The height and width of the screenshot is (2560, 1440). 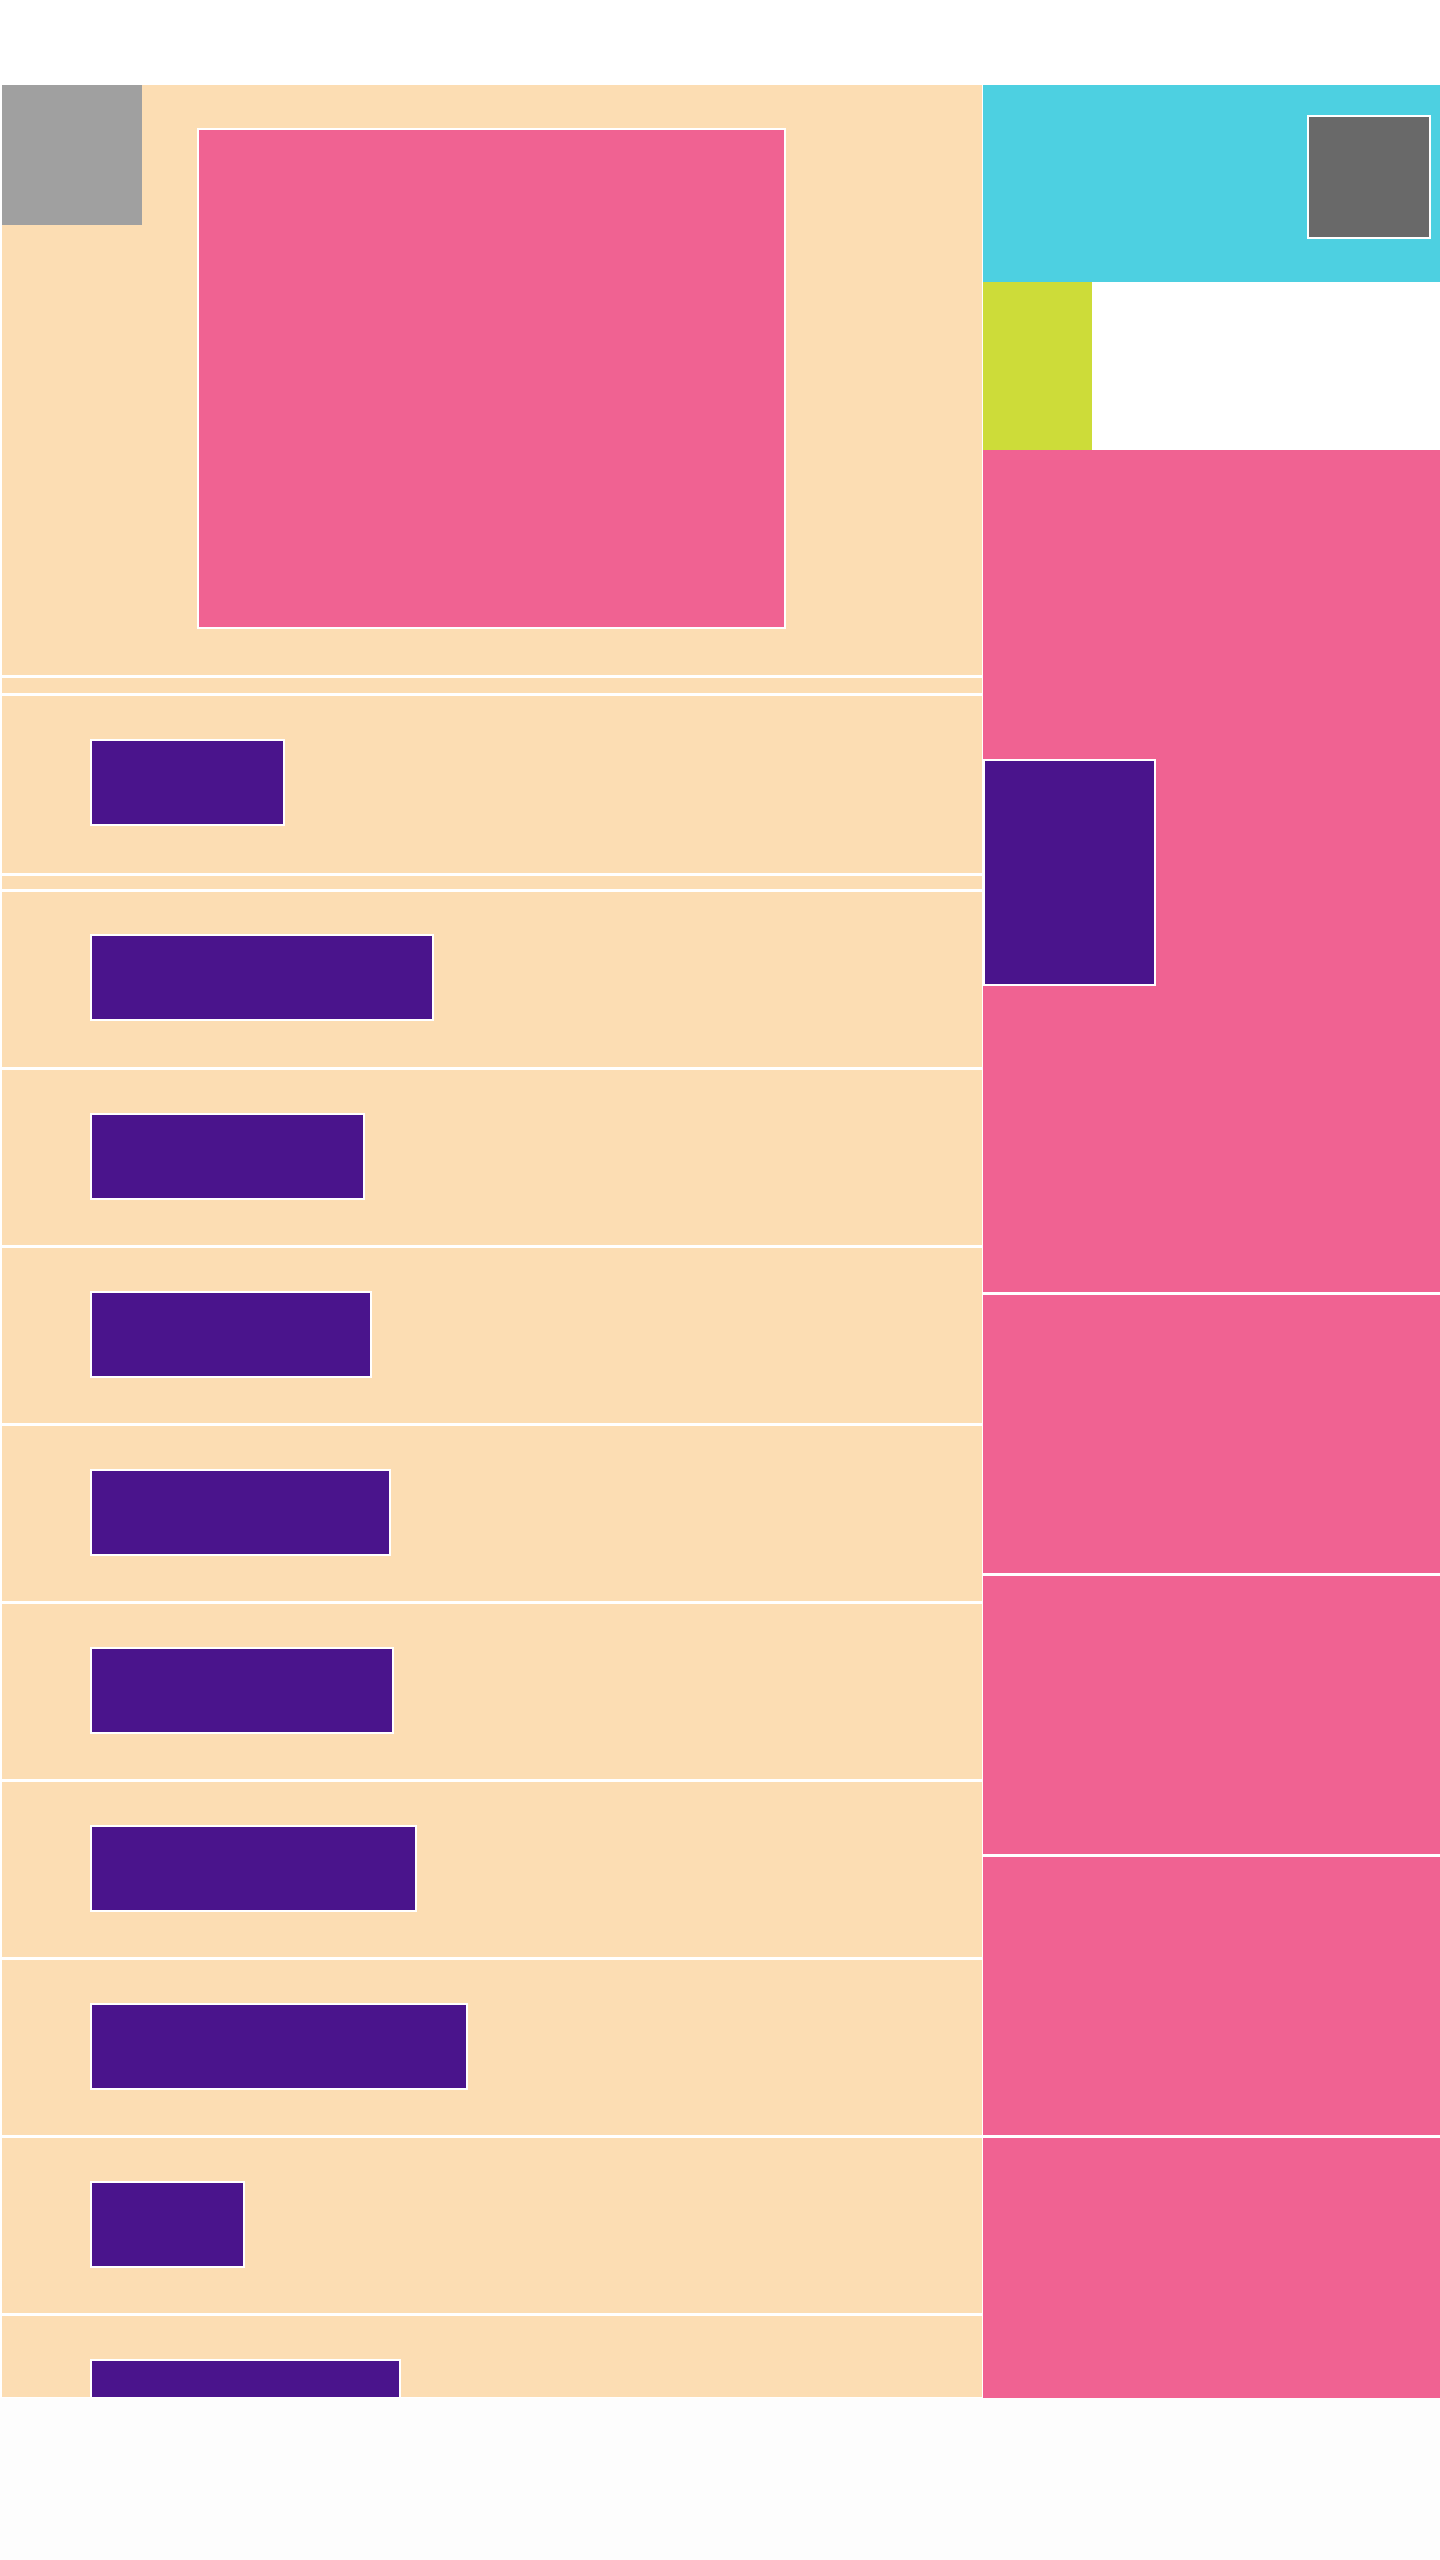 What do you see at coordinates (1369, 177) in the screenshot?
I see `avatar-placeholder-icon` at bounding box center [1369, 177].